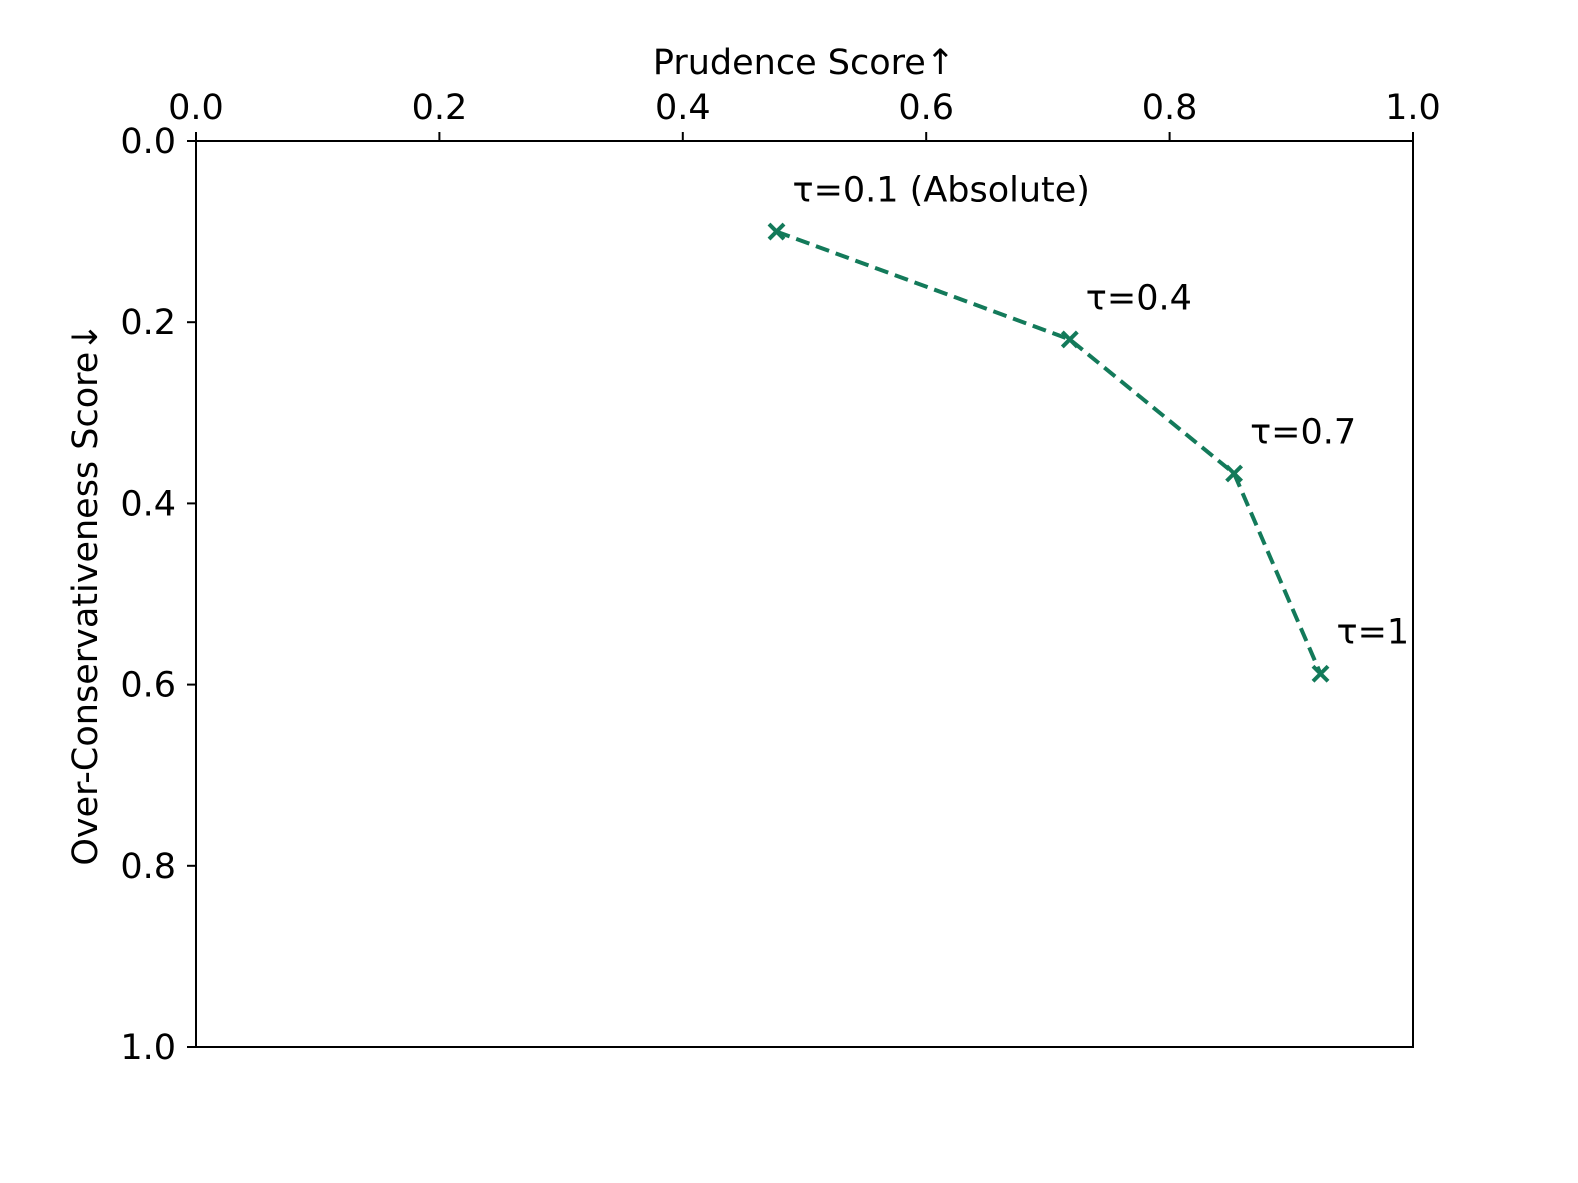 This screenshot has width=1578, height=1183. What do you see at coordinates (1049, 452) in the screenshot?
I see `series-line` at bounding box center [1049, 452].